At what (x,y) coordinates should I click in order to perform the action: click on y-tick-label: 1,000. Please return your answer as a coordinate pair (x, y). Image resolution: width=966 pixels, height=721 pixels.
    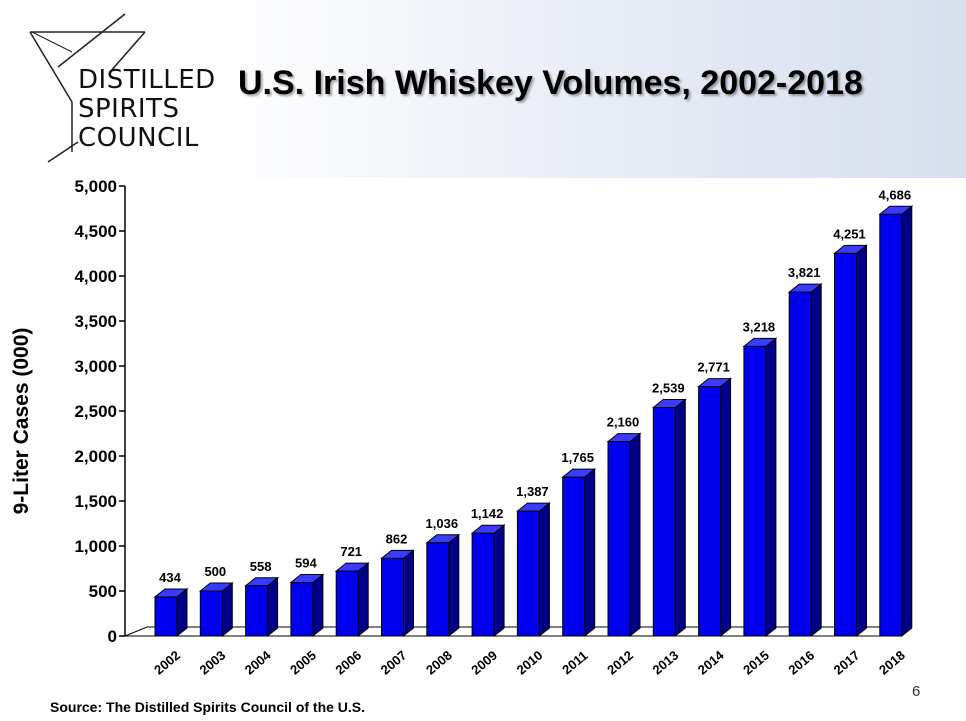
    Looking at the image, I should click on (95, 546).